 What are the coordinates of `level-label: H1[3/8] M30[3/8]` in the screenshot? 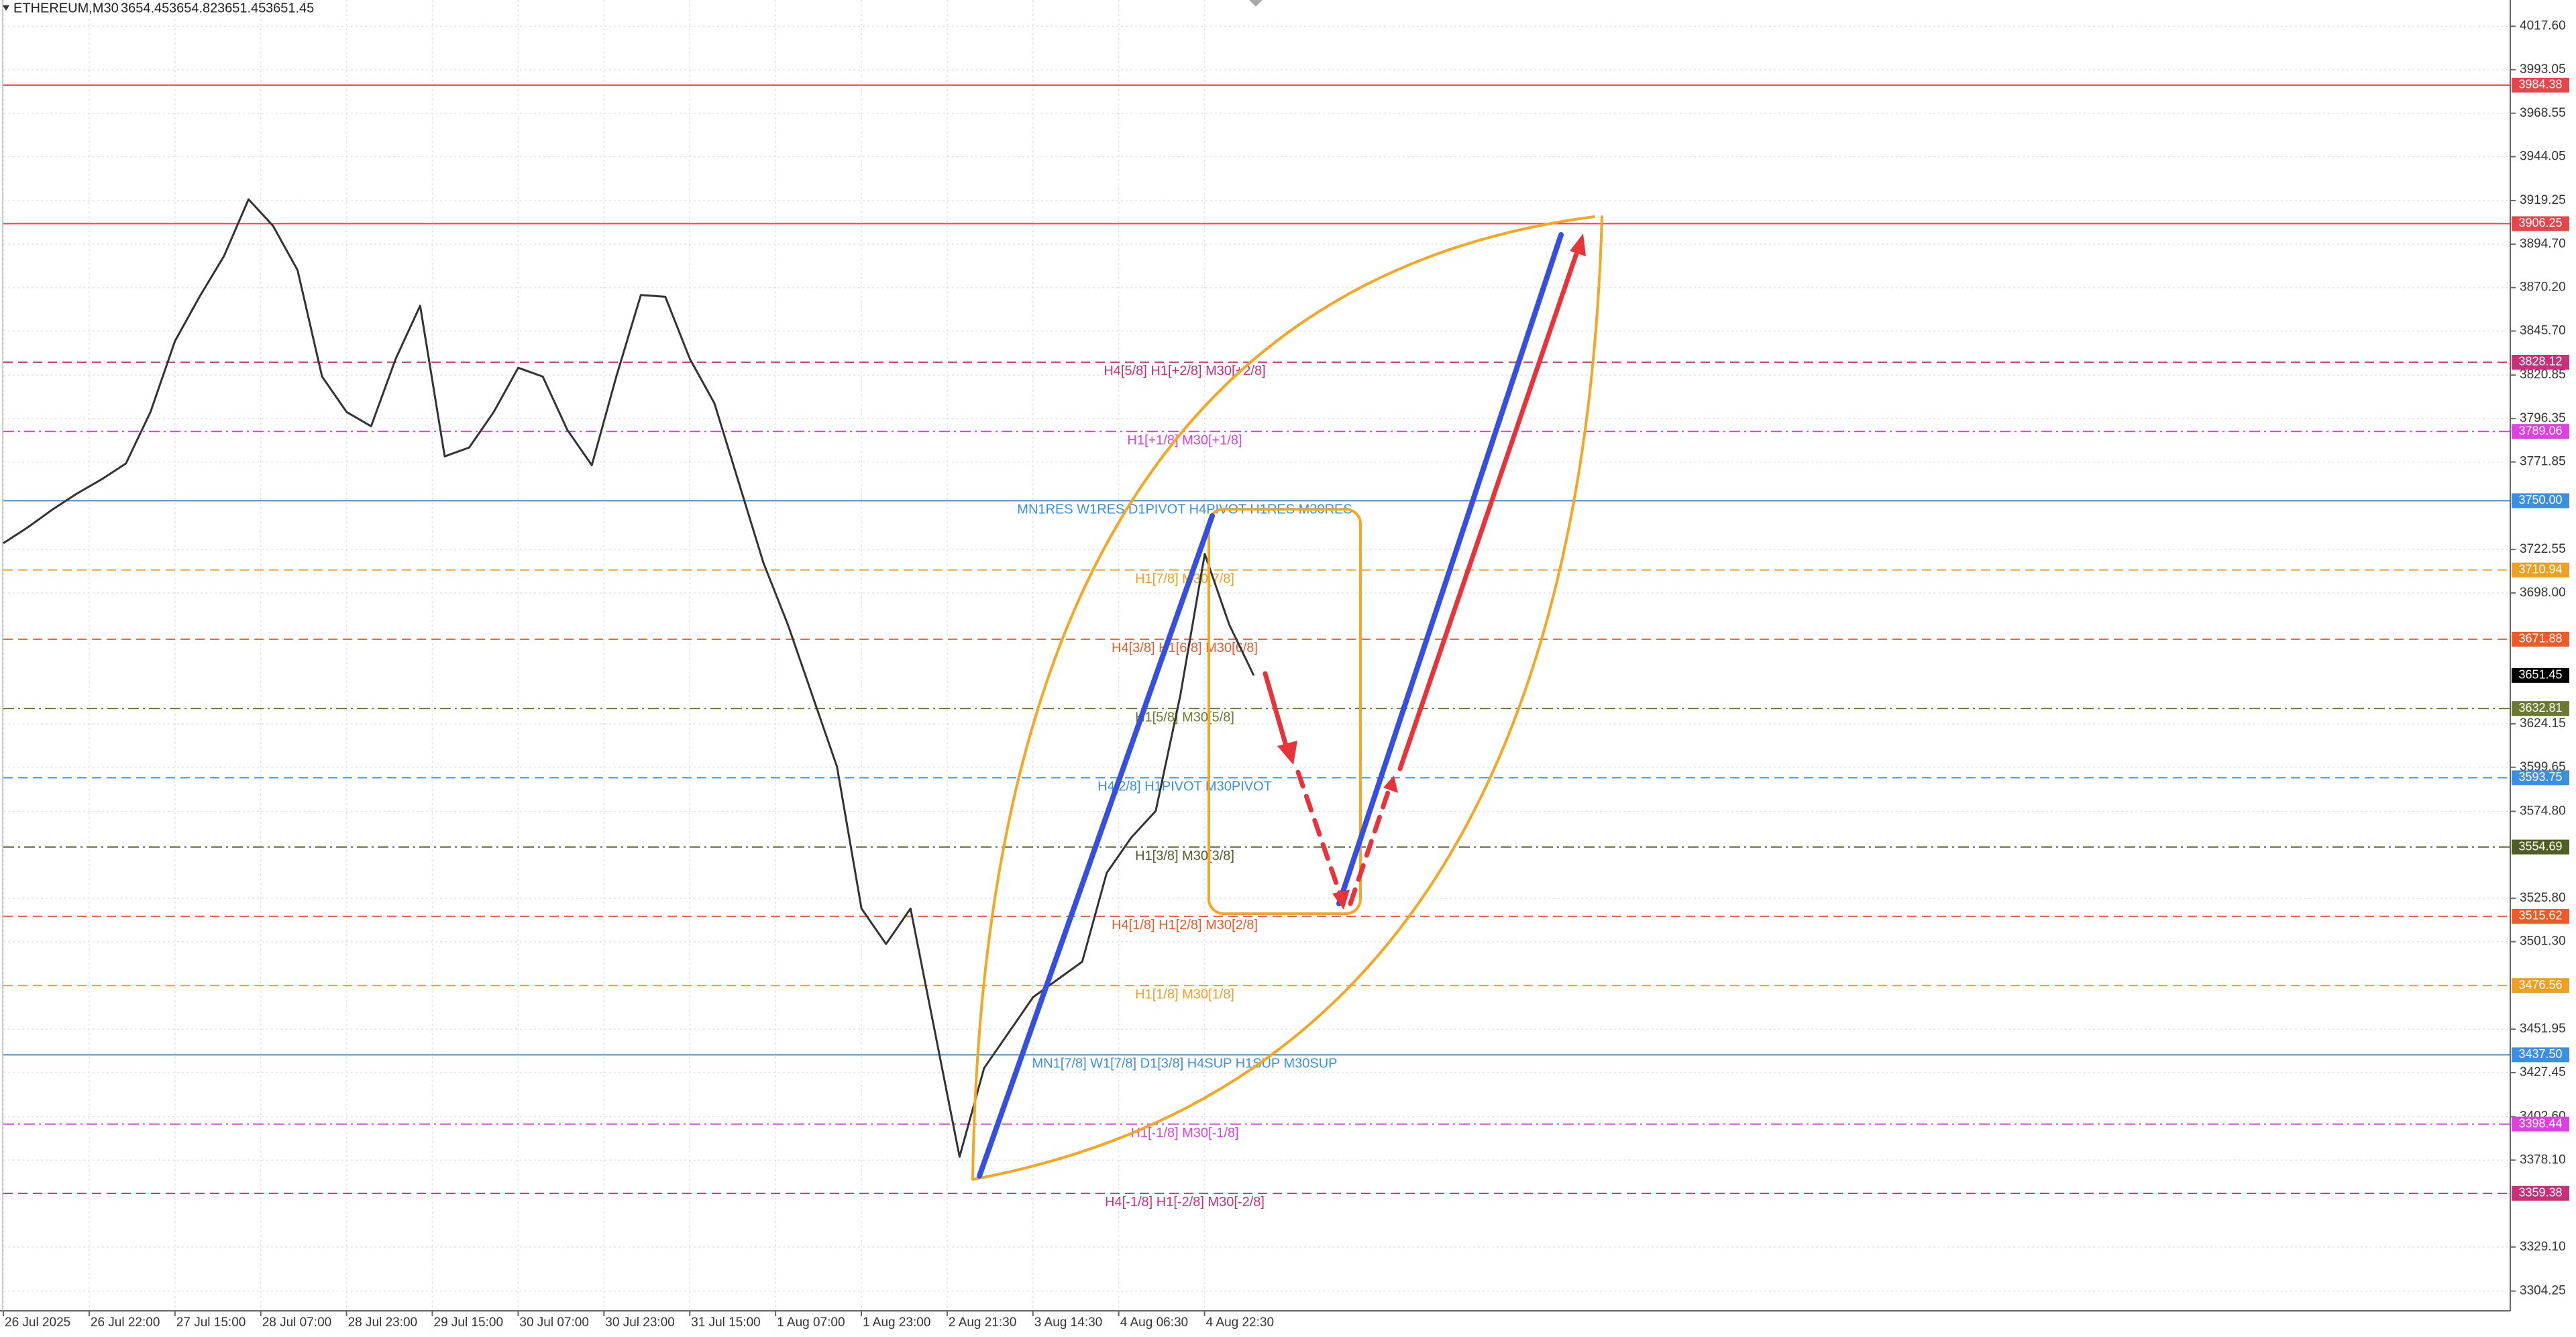 It's located at (1184, 856).